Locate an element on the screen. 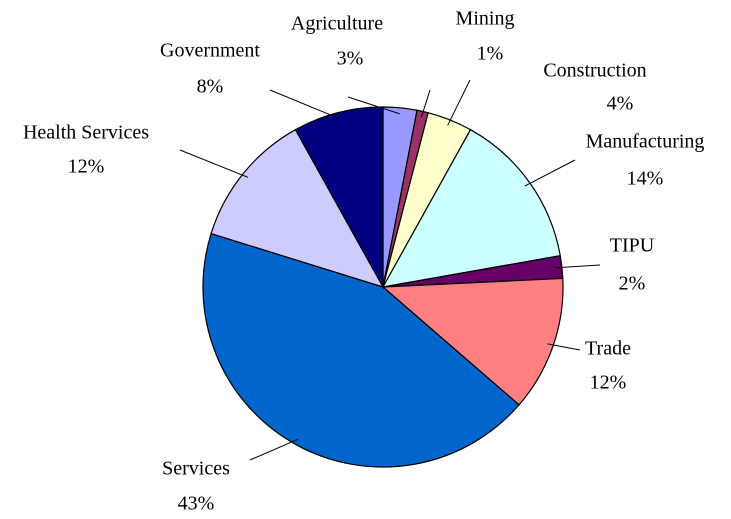 Image resolution: width=731 pixels, height=519 pixels. slice-value-label: 2% is located at coordinates (632, 284).